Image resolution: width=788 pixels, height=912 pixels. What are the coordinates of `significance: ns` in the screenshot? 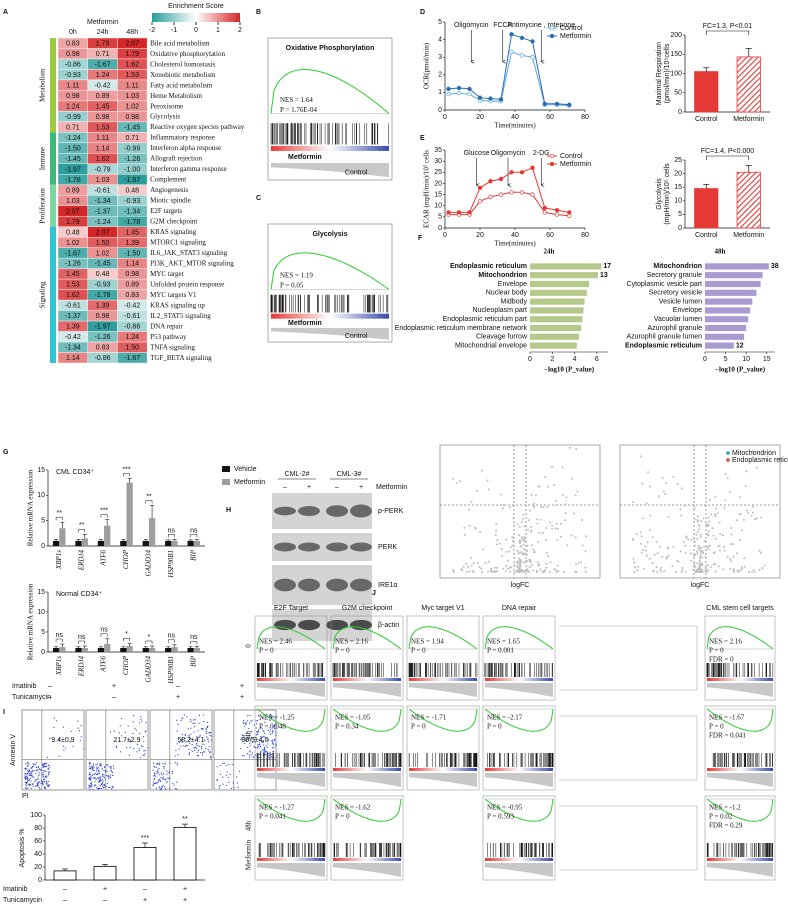 It's located at (60, 635).